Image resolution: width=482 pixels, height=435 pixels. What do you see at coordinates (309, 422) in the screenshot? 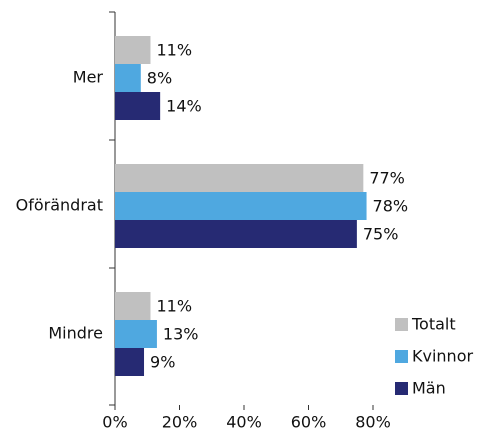
I see `x-tick-label: 60%` at bounding box center [309, 422].